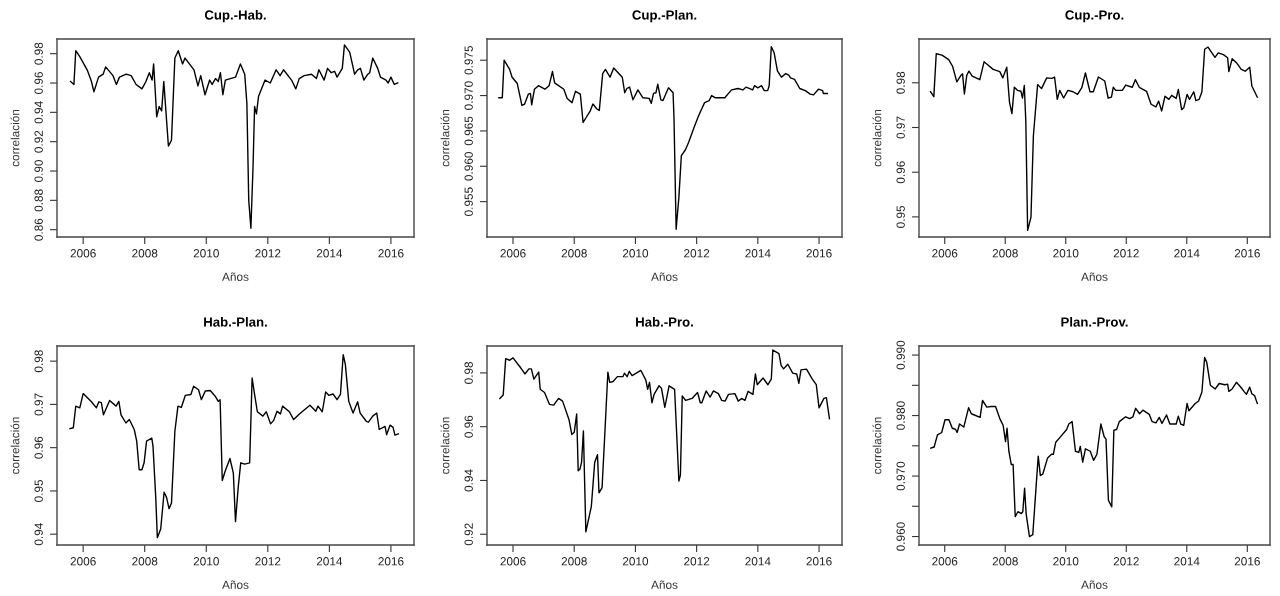  Describe the element at coordinates (664, 16) in the screenshot. I see `chart-title: Cup.-Plan.` at that location.